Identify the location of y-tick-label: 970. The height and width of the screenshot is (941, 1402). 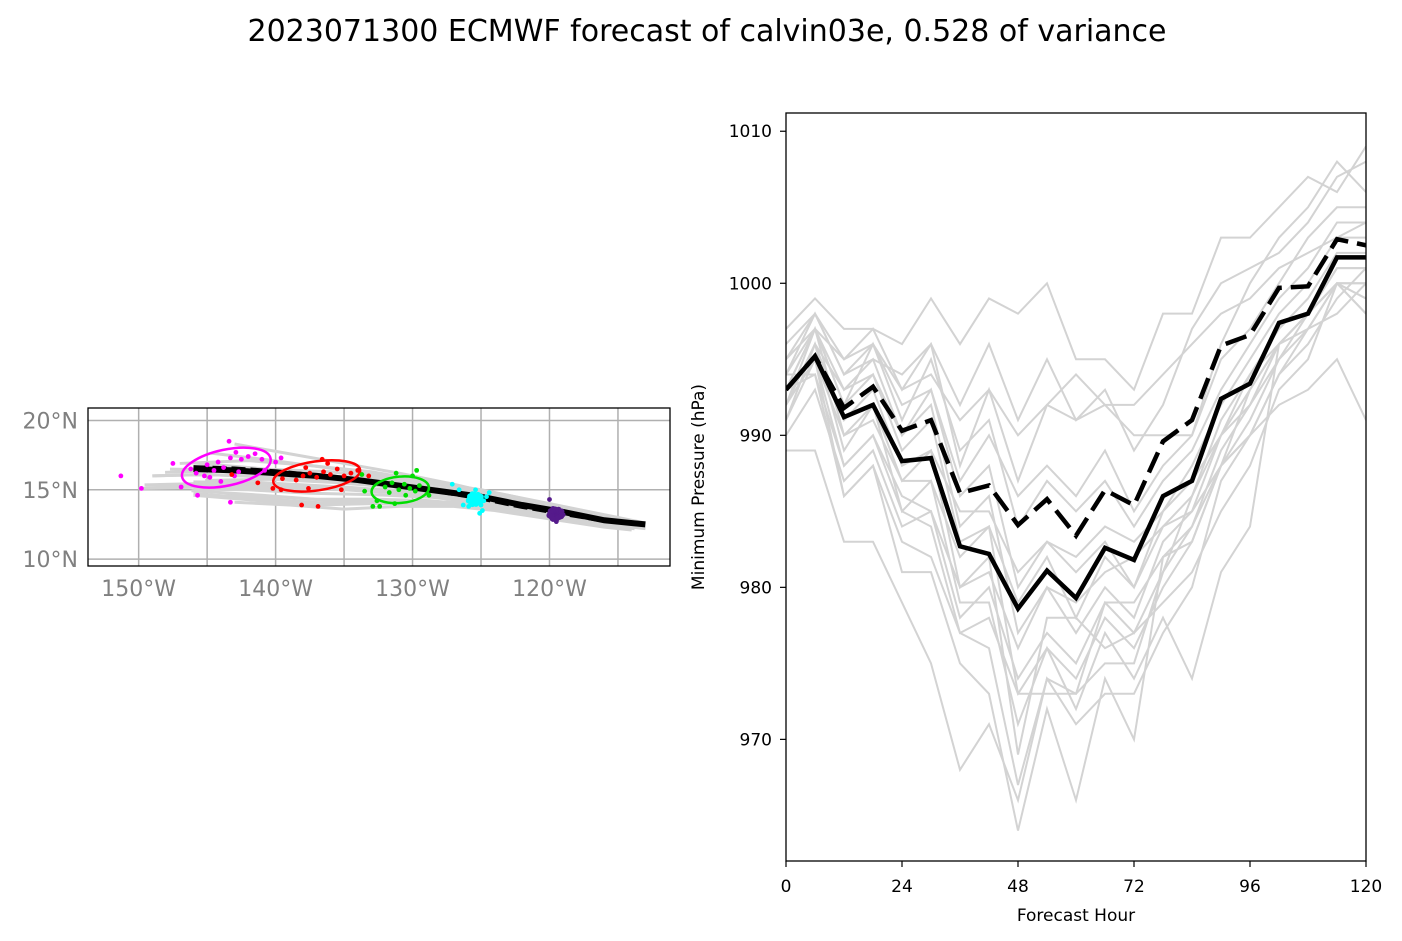
(756, 740).